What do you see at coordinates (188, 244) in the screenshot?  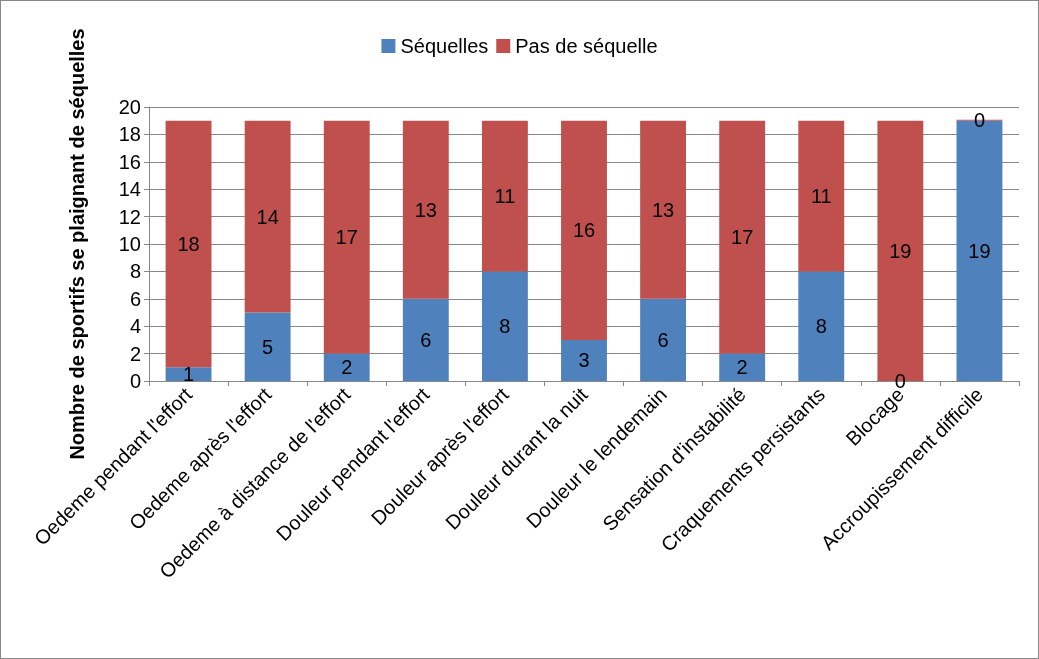 I see `data-label: 18` at bounding box center [188, 244].